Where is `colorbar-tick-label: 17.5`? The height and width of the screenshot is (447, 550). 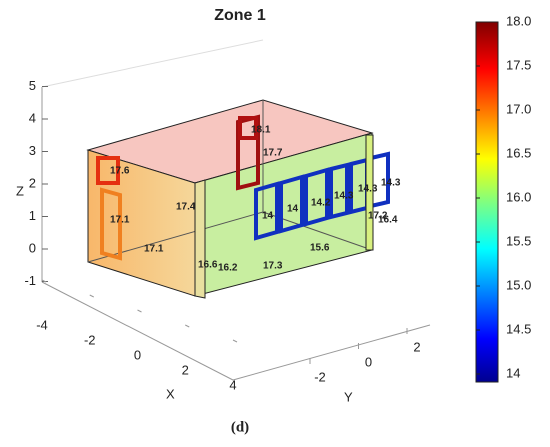 colorbar-tick-label: 17.5 is located at coordinates (518, 64).